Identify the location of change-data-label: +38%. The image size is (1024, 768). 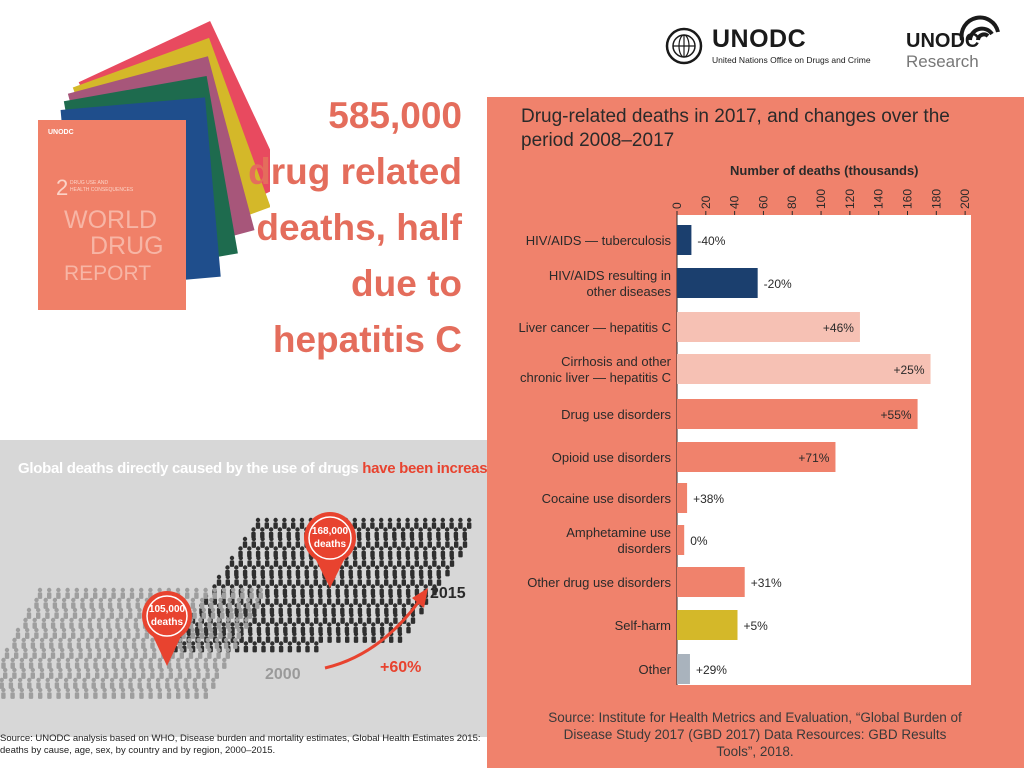
(708, 499).